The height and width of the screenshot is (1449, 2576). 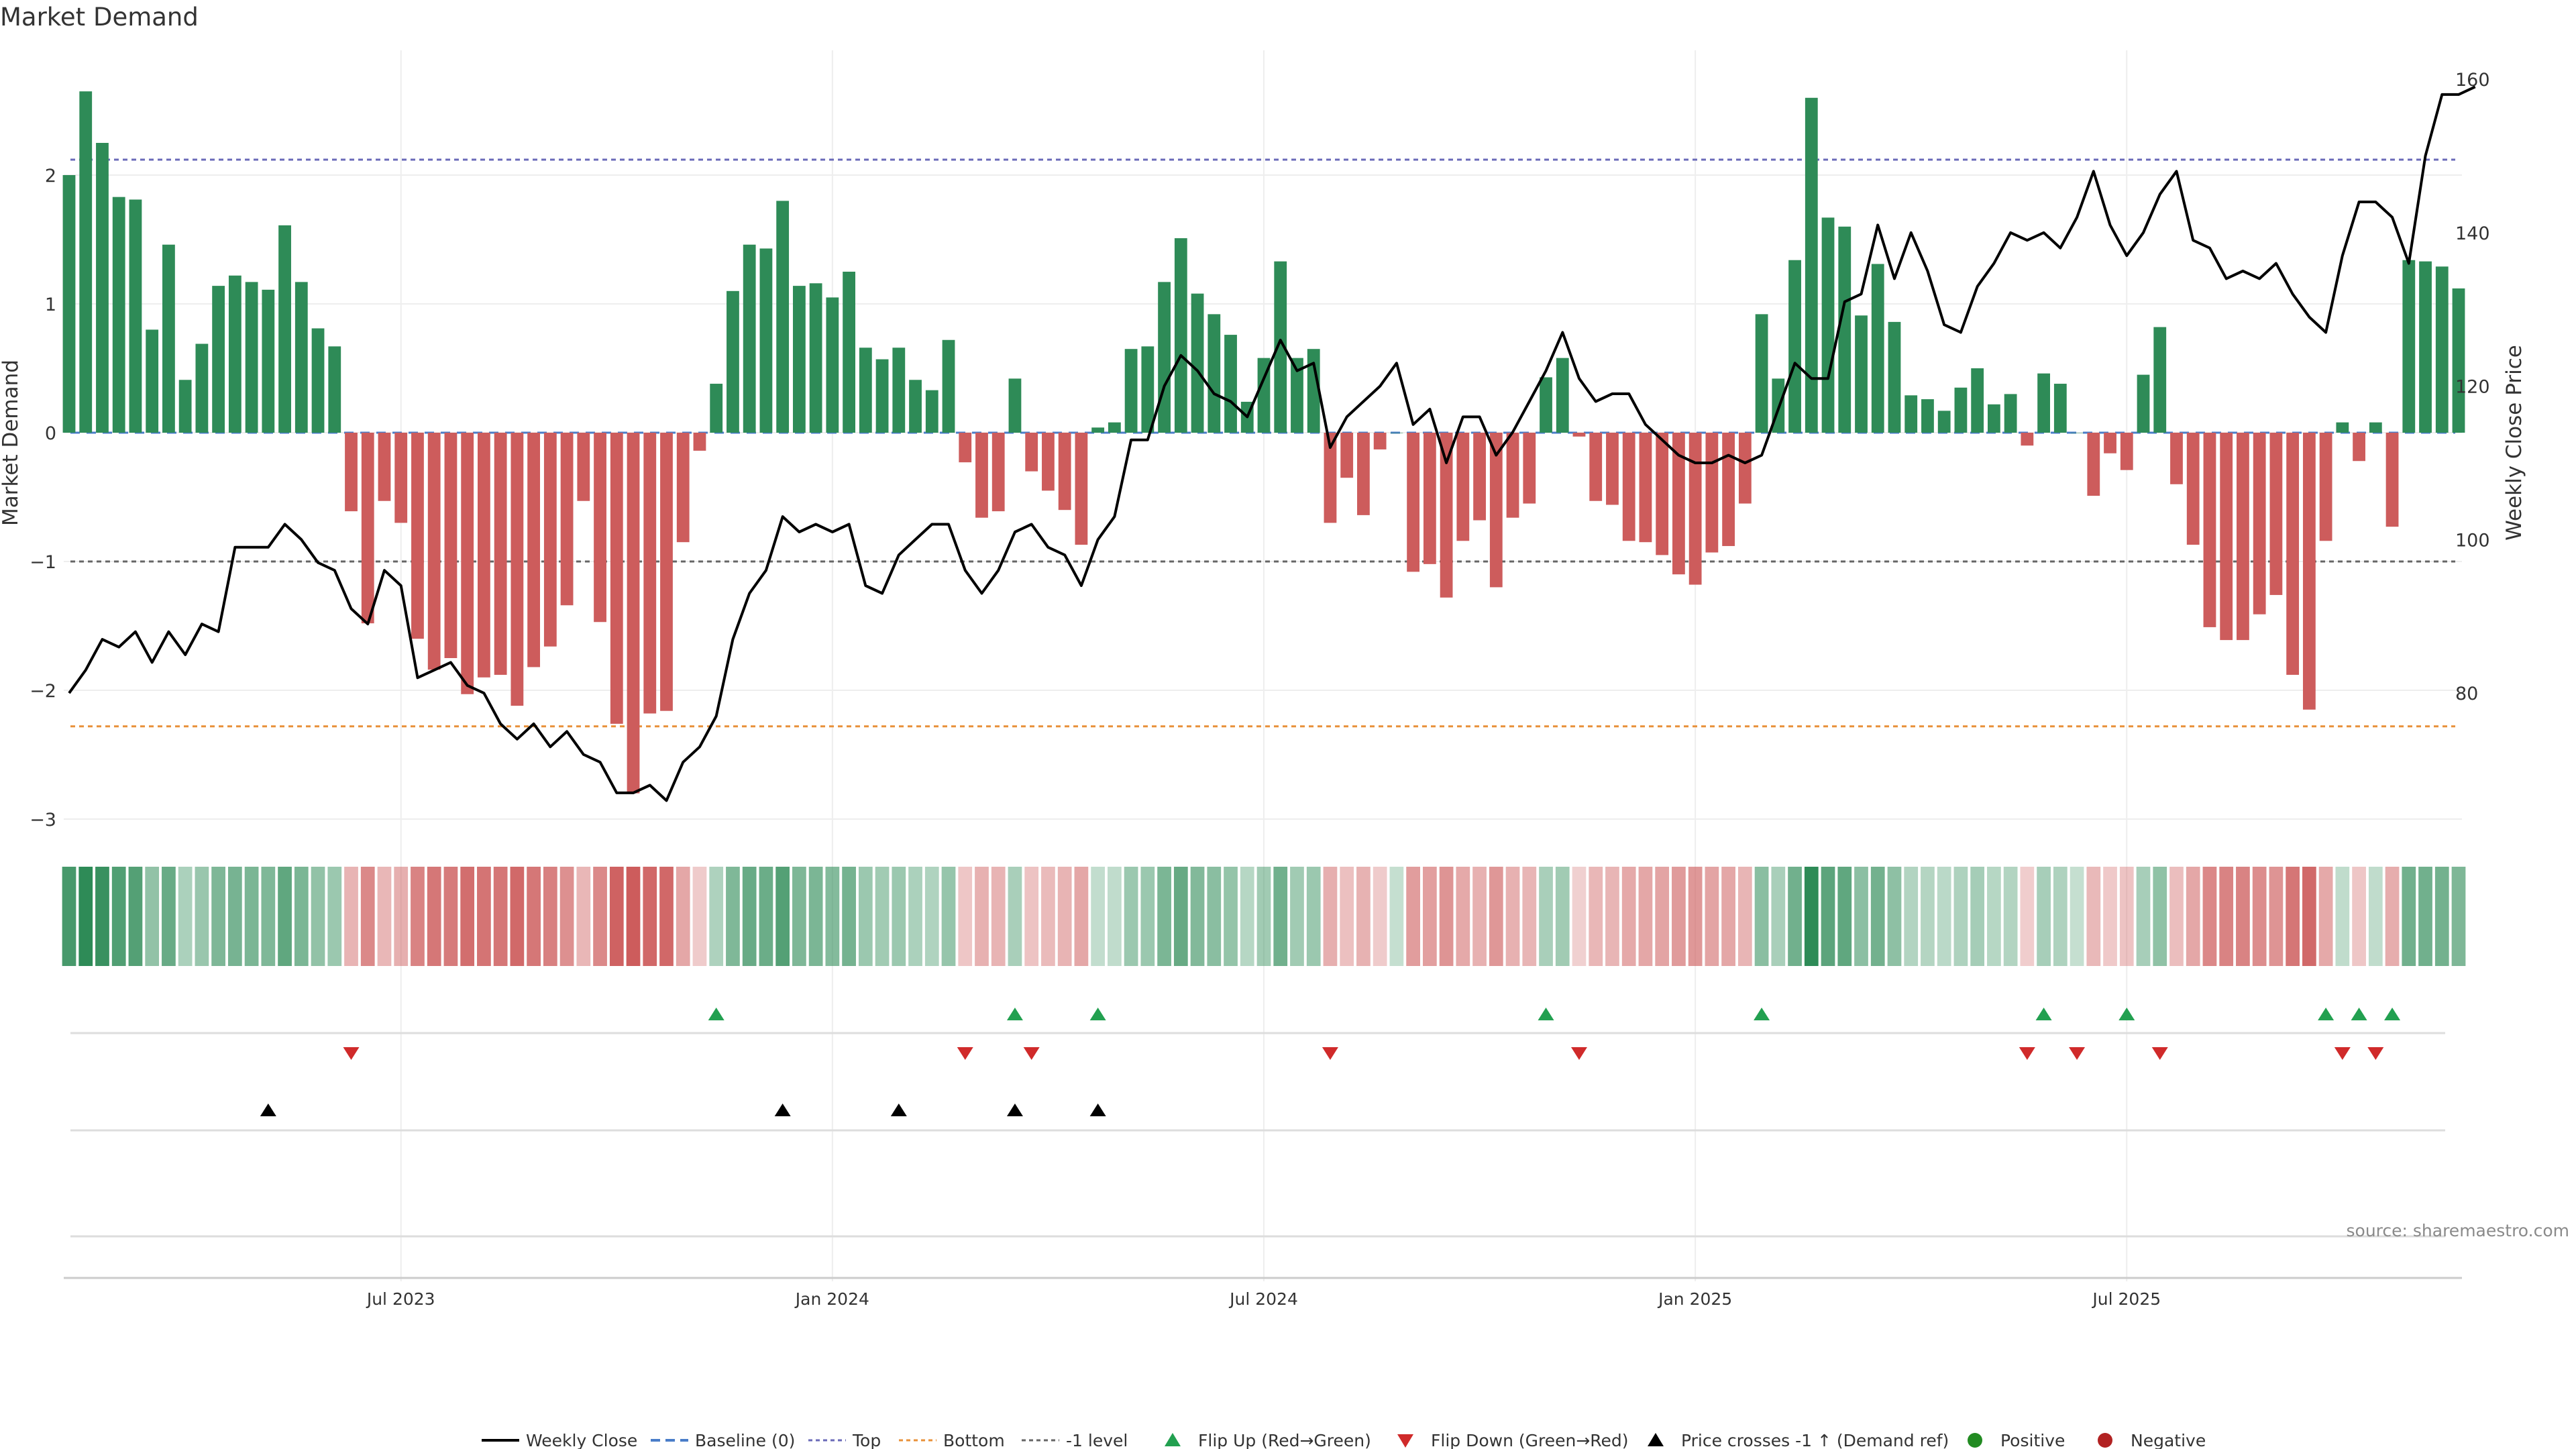 I want to click on x-tick-label: Jan 2024, so click(x=831, y=1299).